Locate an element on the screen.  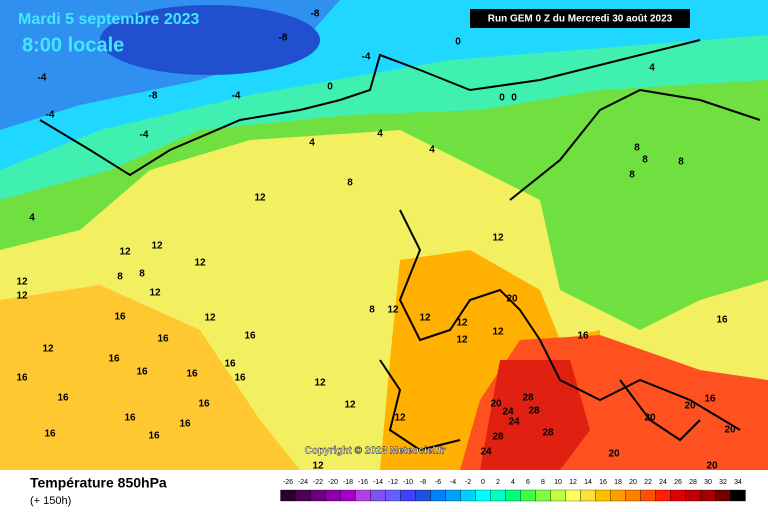
scale-tick-label: 30 is located at coordinates (708, 482).